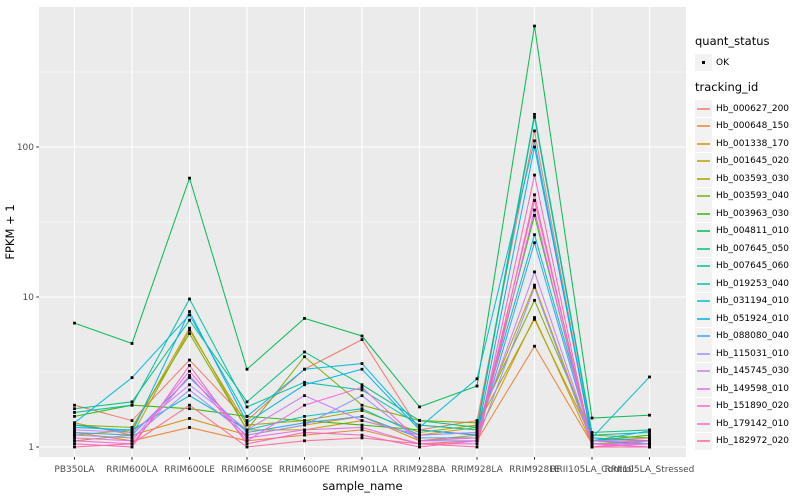  I want to click on legend-item-ok: OK, so click(747, 62).